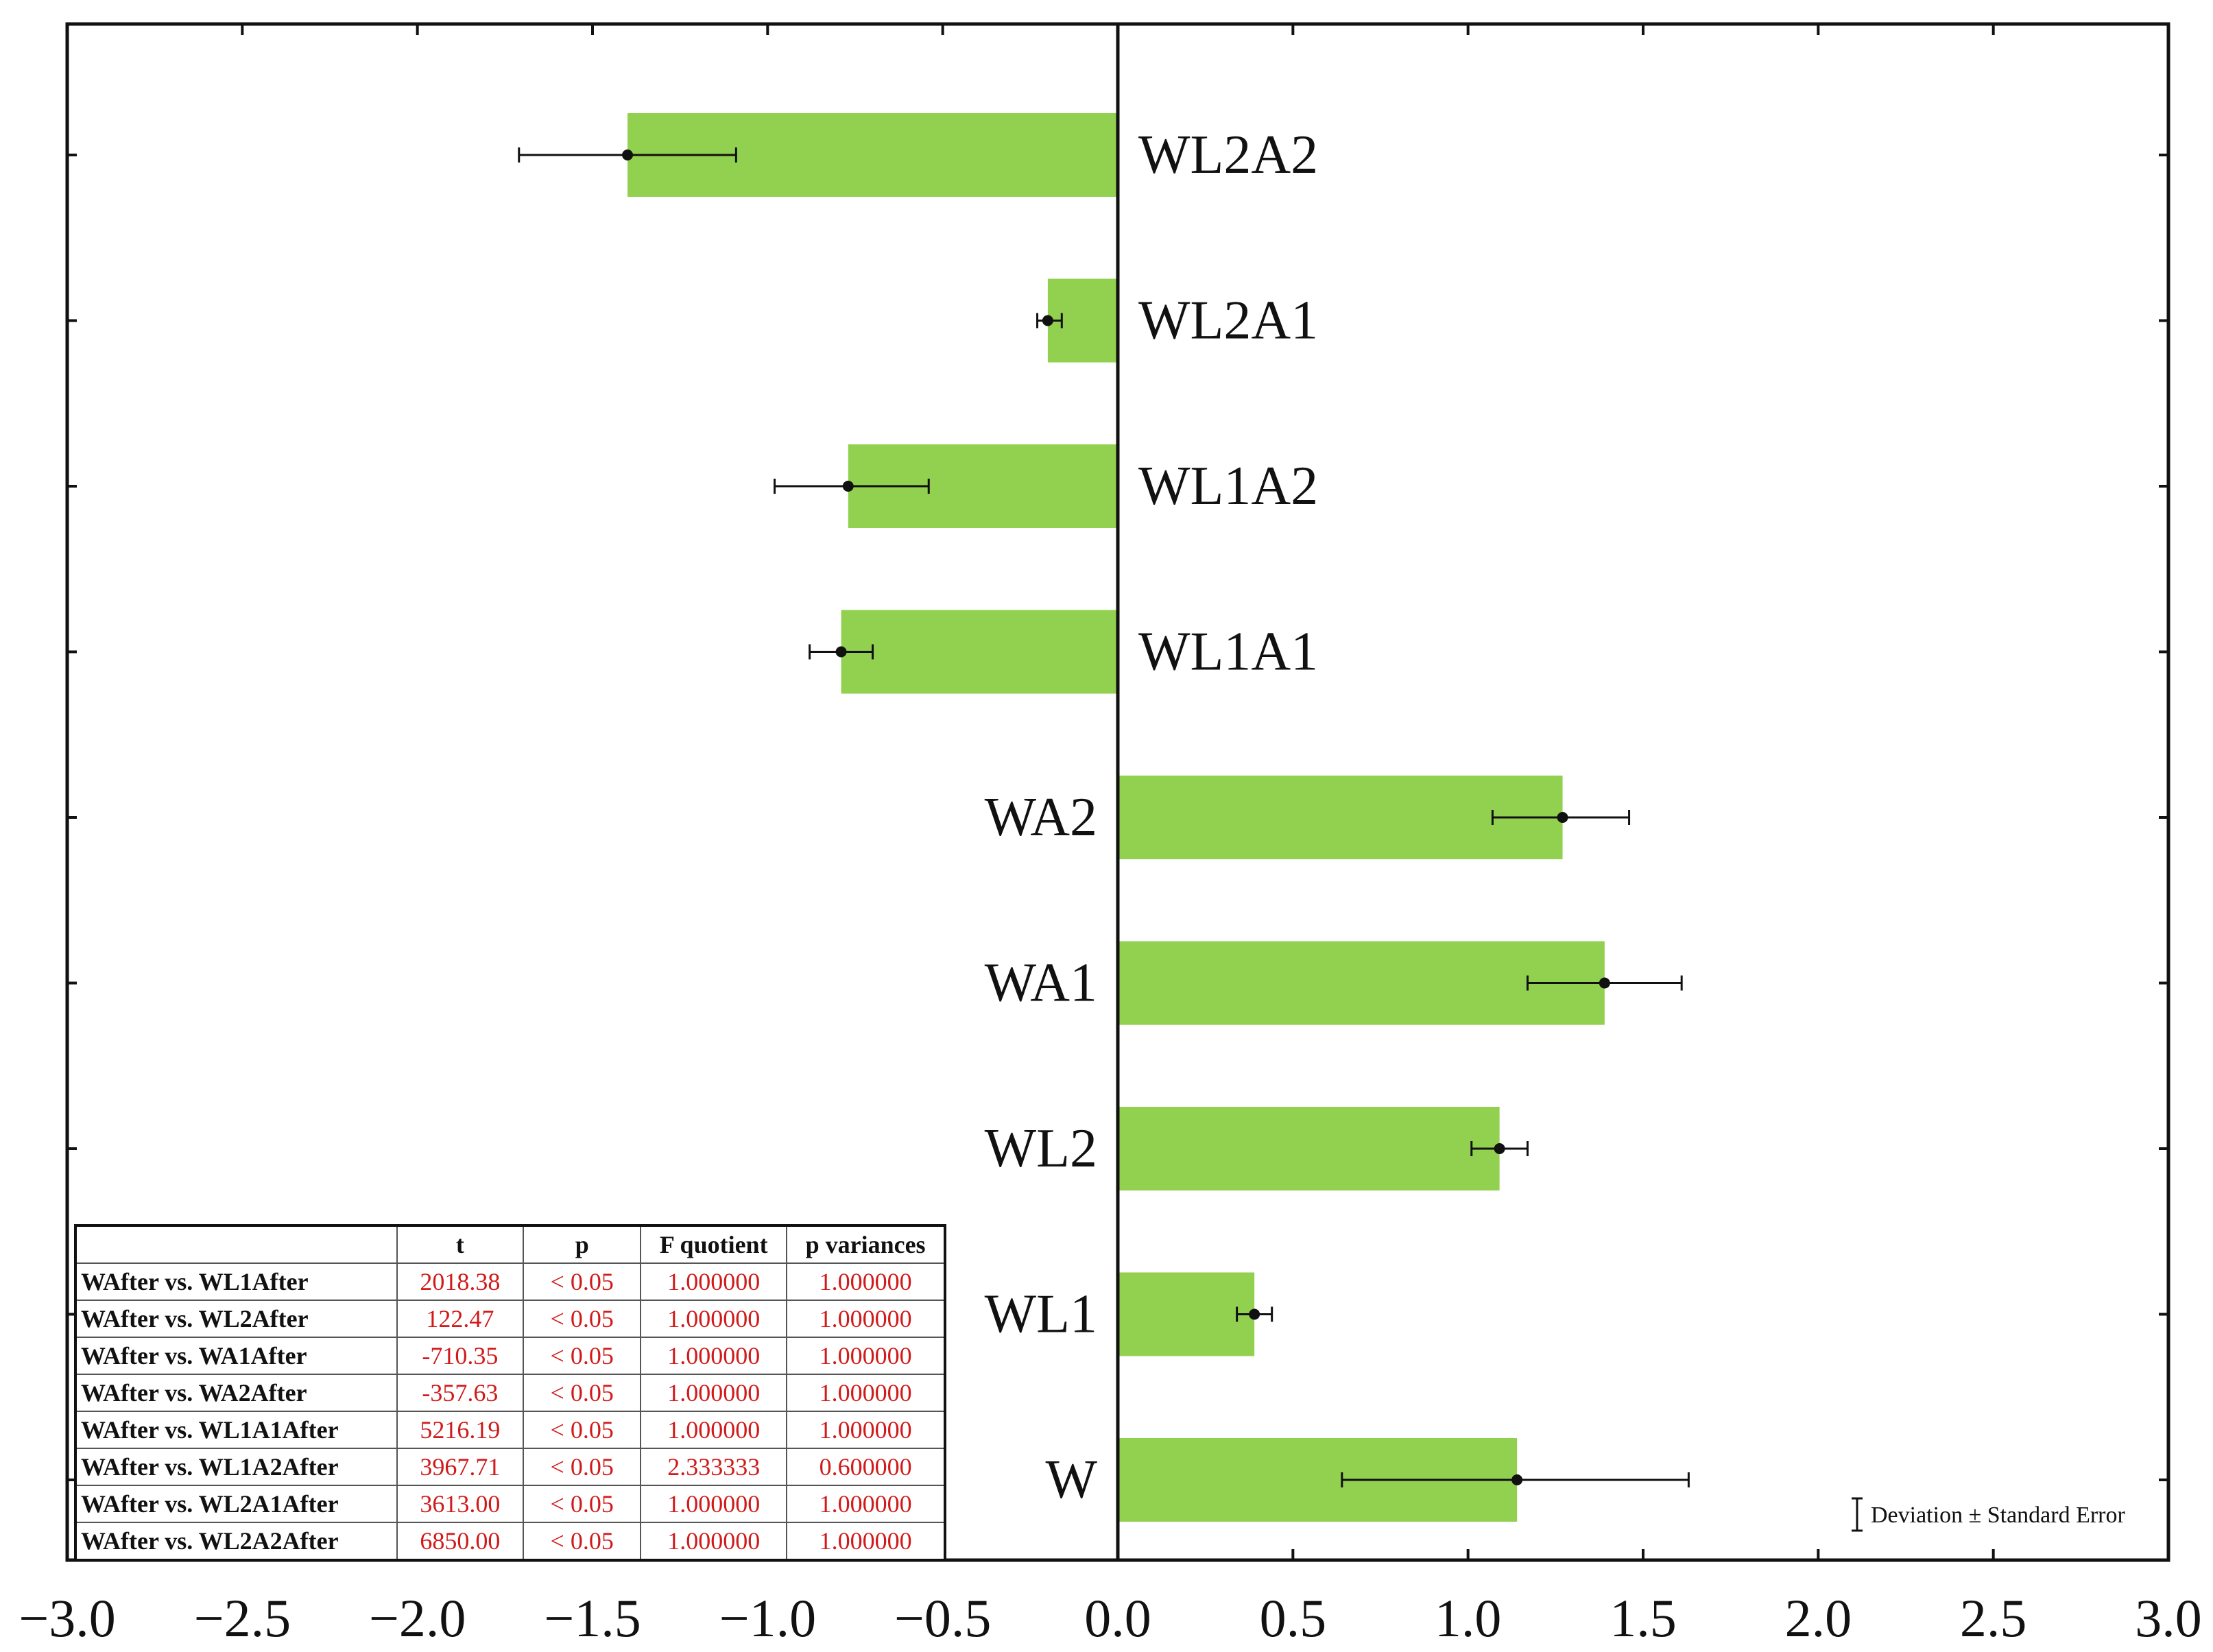 This screenshot has width=2213, height=1652. I want to click on x-tick-label: −1.5, so click(592, 1618).